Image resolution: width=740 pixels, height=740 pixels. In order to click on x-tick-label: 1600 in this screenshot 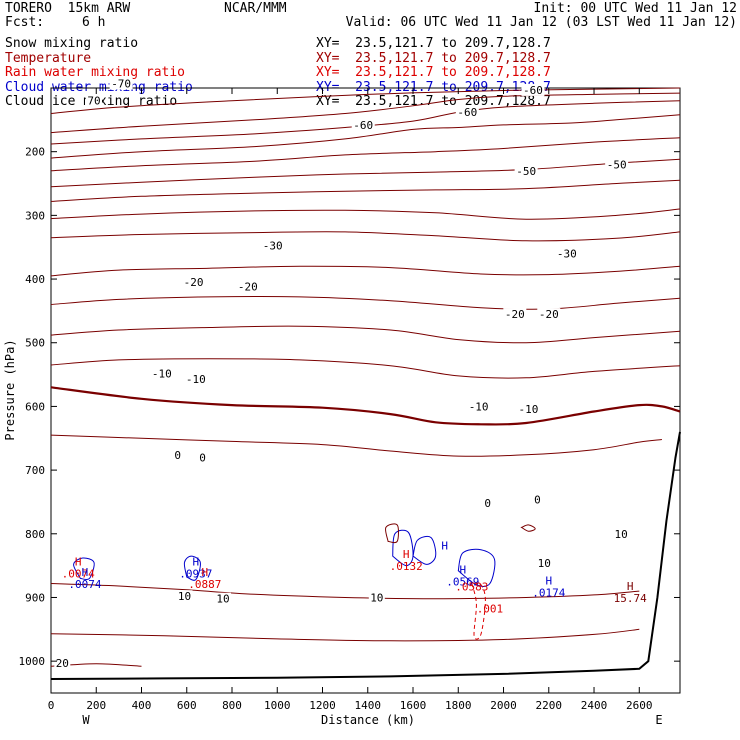, I will do `click(413, 705)`.